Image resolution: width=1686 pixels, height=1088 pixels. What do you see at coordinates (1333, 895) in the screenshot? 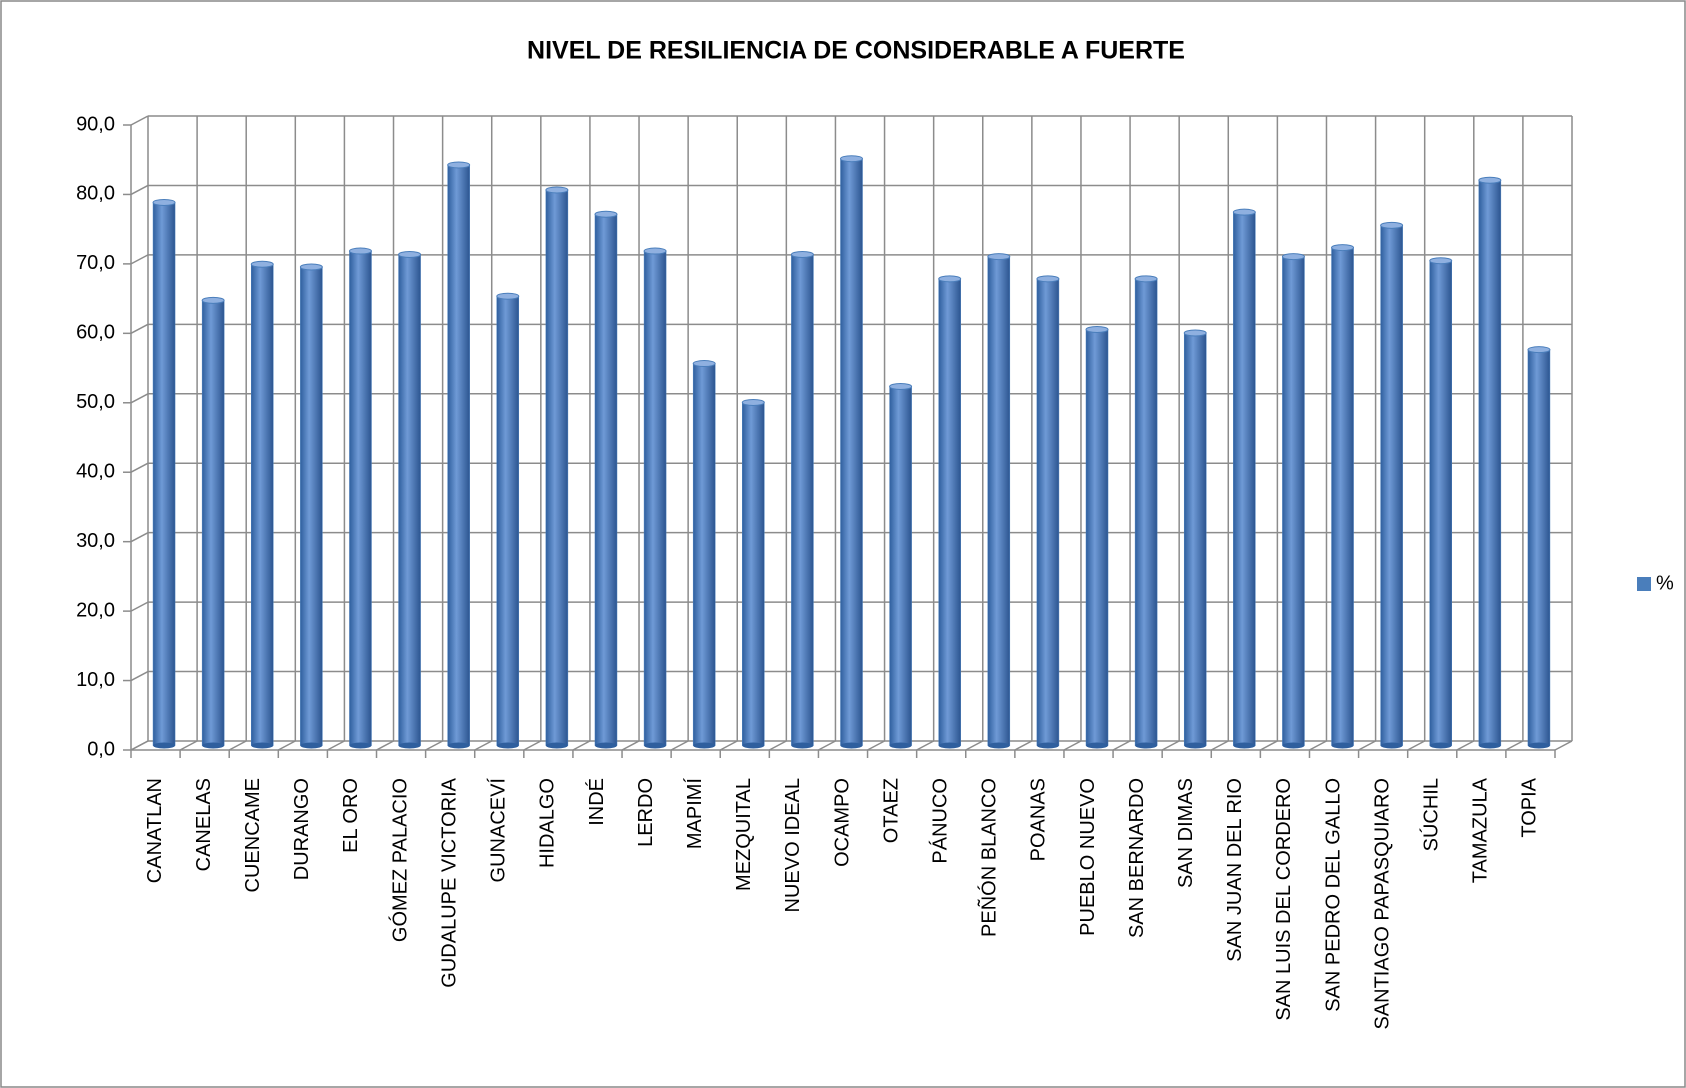
I see `x-tick-label: SAN PEDRO DEL GALLO` at bounding box center [1333, 895].